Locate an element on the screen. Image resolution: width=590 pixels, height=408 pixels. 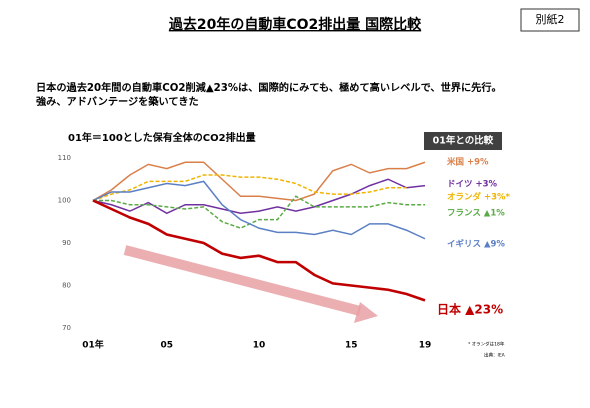
series-label: フランス ▲1% is located at coordinates (476, 214).